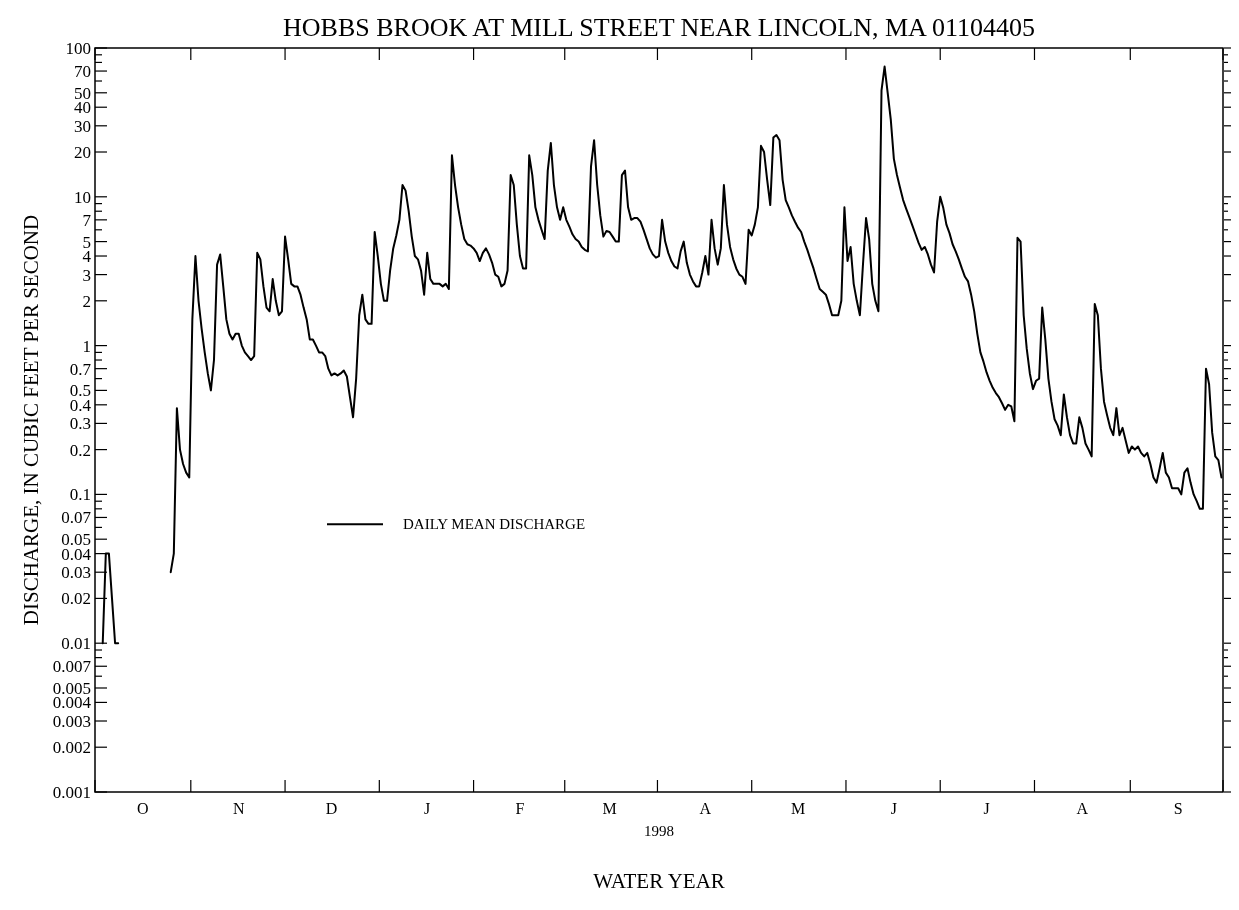 The image size is (1239, 910). Describe the element at coordinates (1178, 808) in the screenshot. I see `x-tick-label: S` at that location.